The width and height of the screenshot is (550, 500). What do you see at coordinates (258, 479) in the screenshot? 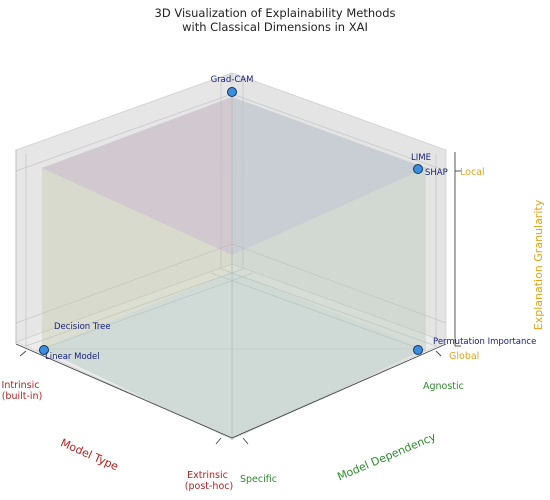
I see `y-tick-label-specific: Specific` at bounding box center [258, 479].